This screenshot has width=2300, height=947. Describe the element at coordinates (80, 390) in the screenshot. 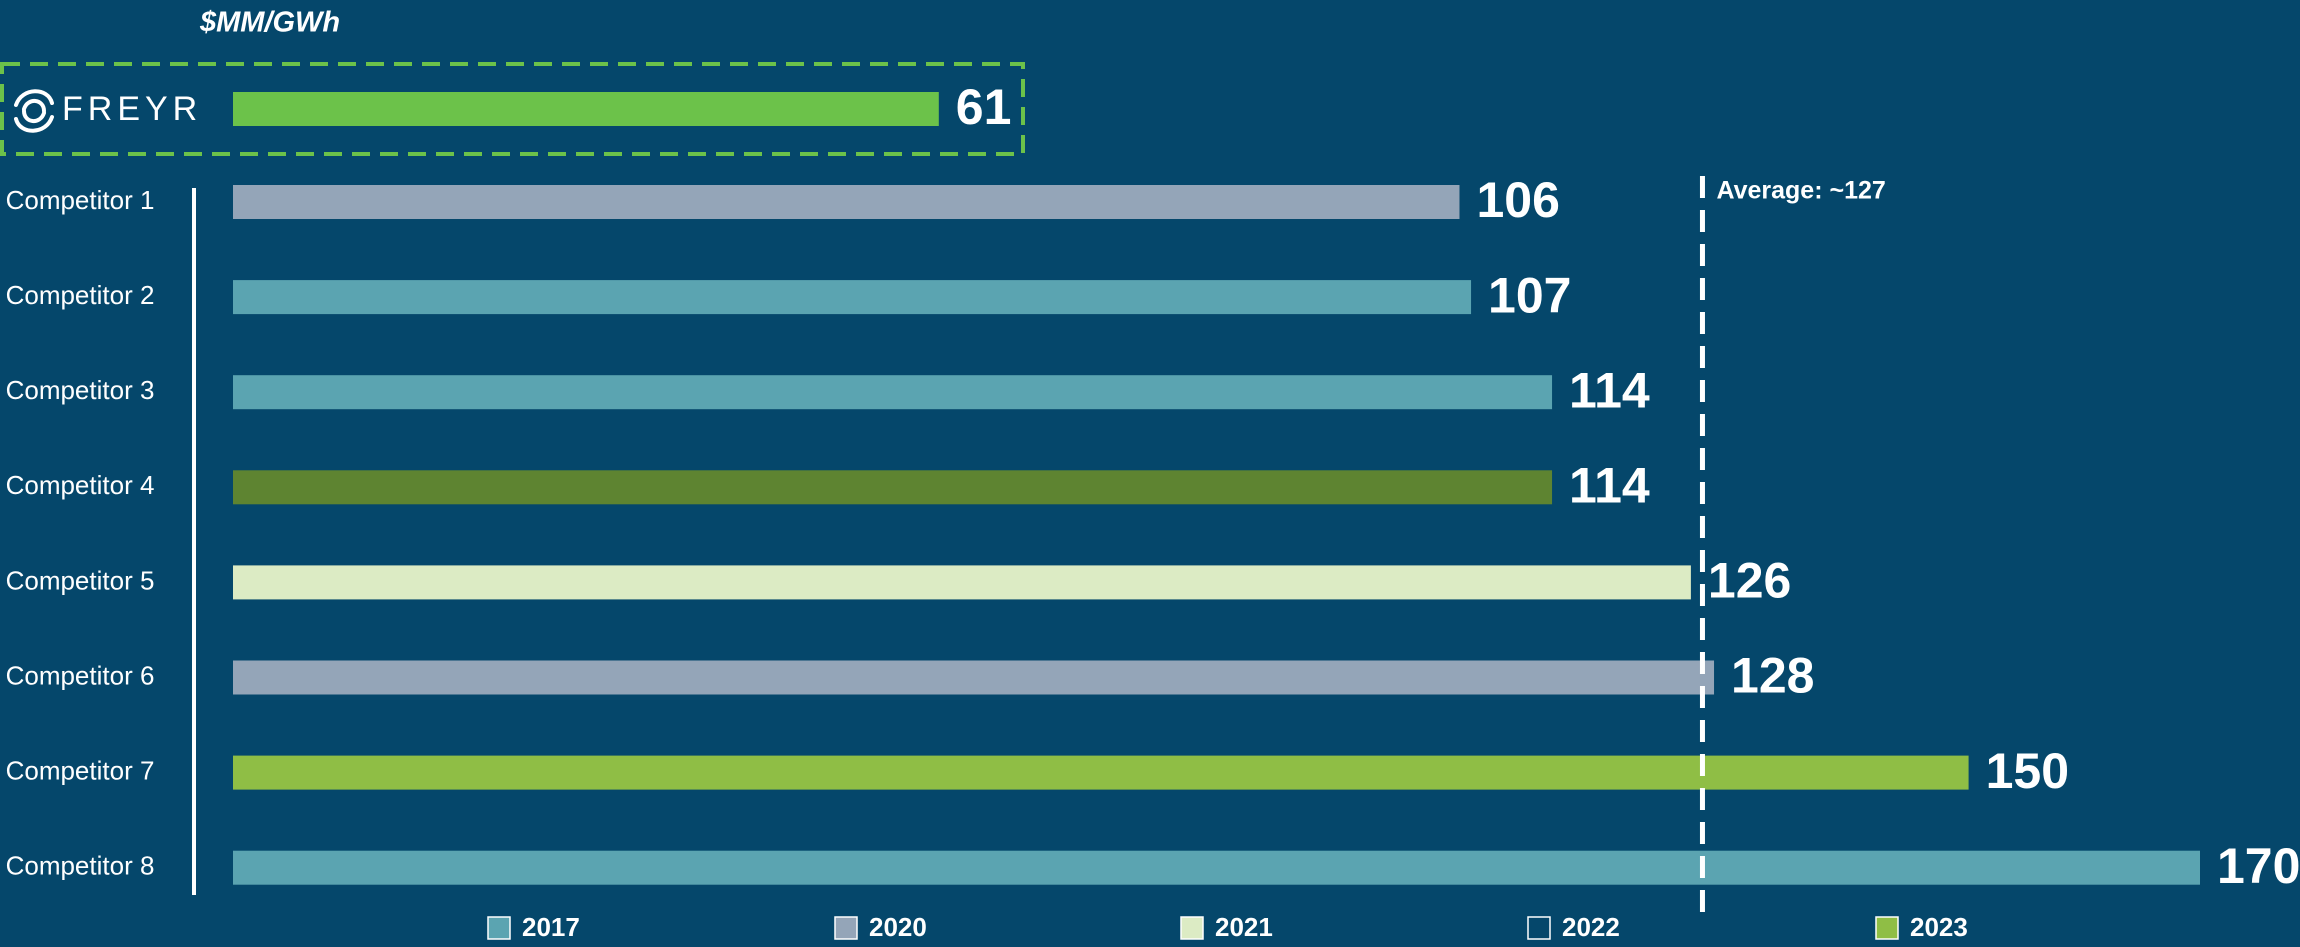

I see `category-label: Competitor 3` at that location.